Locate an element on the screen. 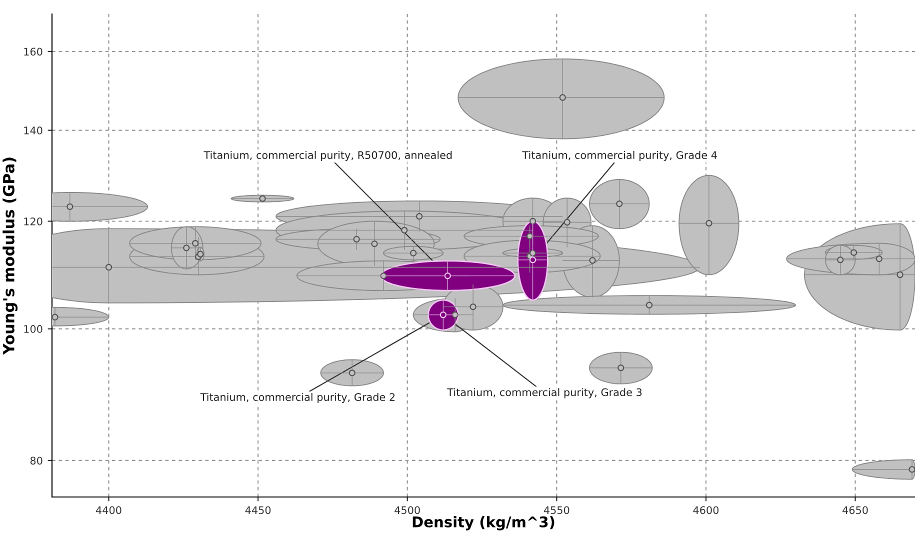 Image resolution: width=915 pixels, height=533 pixels. x-tick-label: 4500 is located at coordinates (407, 510).